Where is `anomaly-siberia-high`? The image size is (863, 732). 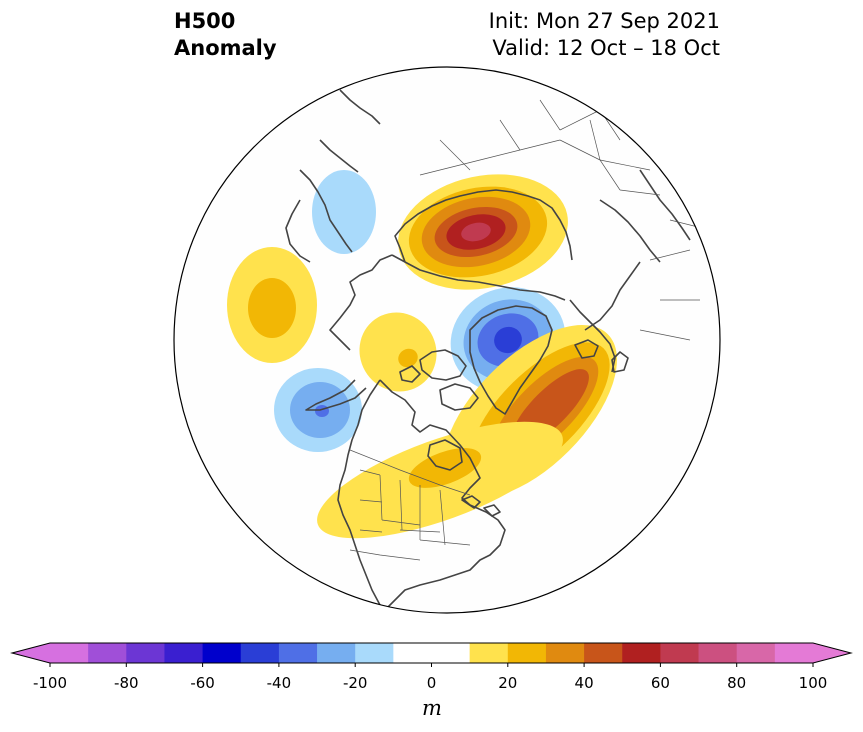 anomaly-siberia-high is located at coordinates (483, 232).